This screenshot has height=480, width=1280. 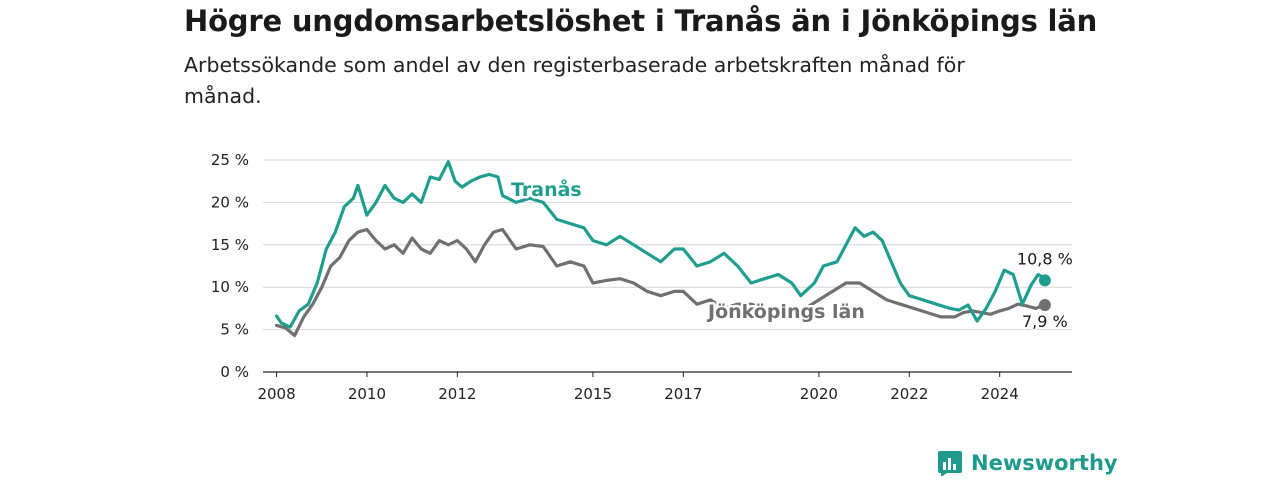 I want to click on end-point-tranas, so click(x=1044, y=280).